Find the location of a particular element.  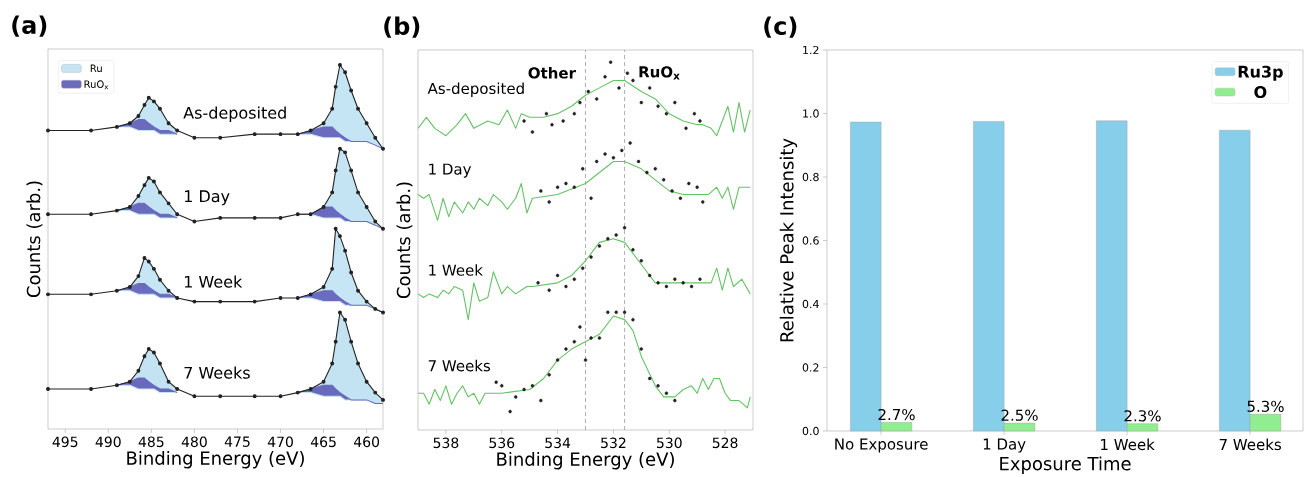

y-tick-label: 0.0 is located at coordinates (810, 431).